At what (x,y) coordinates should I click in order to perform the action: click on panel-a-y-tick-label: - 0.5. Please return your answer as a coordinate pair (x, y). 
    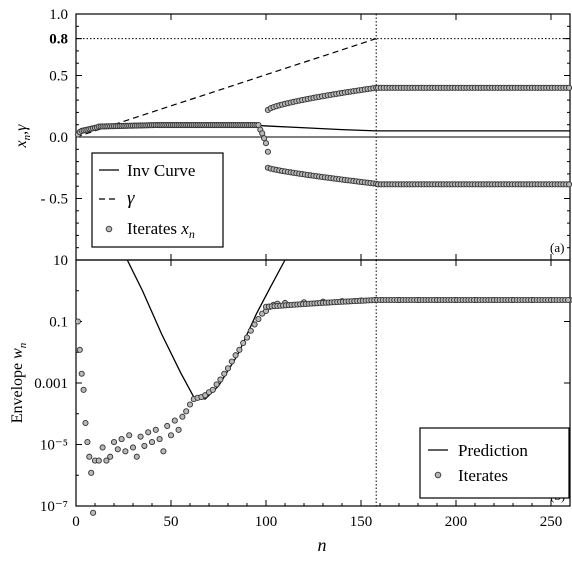
    Looking at the image, I should click on (55, 200).